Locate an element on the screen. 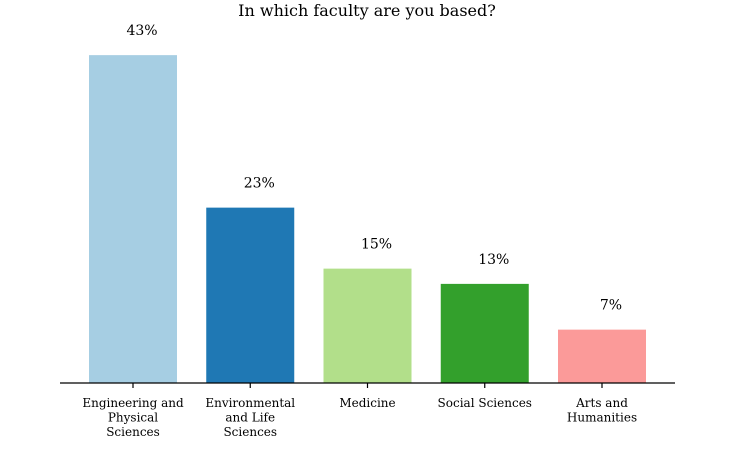 The height and width of the screenshot is (450, 750). x-tick-label-line: Arts and is located at coordinates (601, 403).